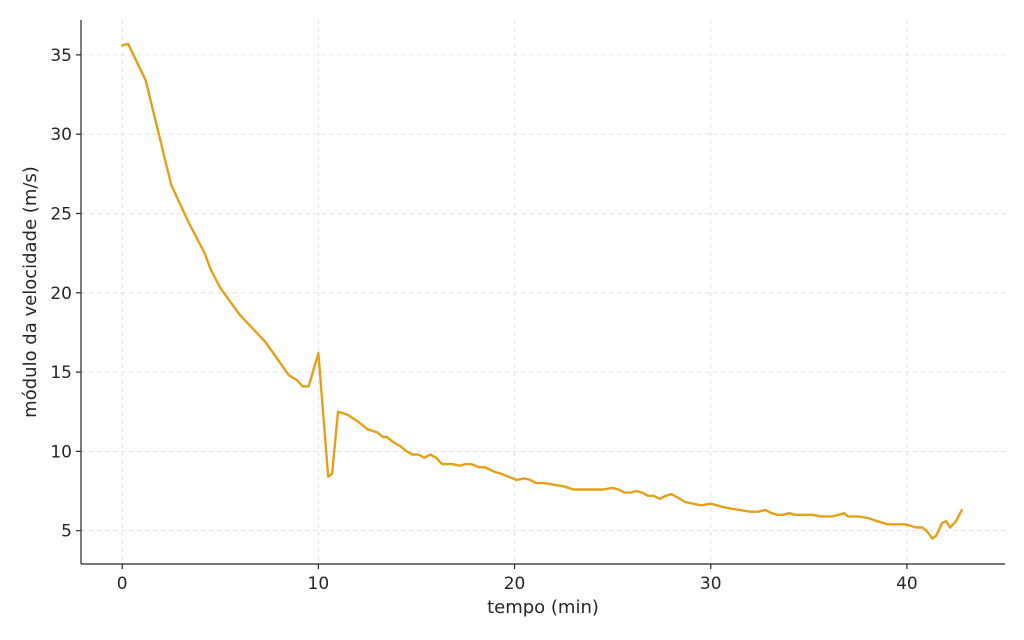 This screenshot has width=1024, height=640. Describe the element at coordinates (61, 373) in the screenshot. I see `y-tick-label: 15` at that location.